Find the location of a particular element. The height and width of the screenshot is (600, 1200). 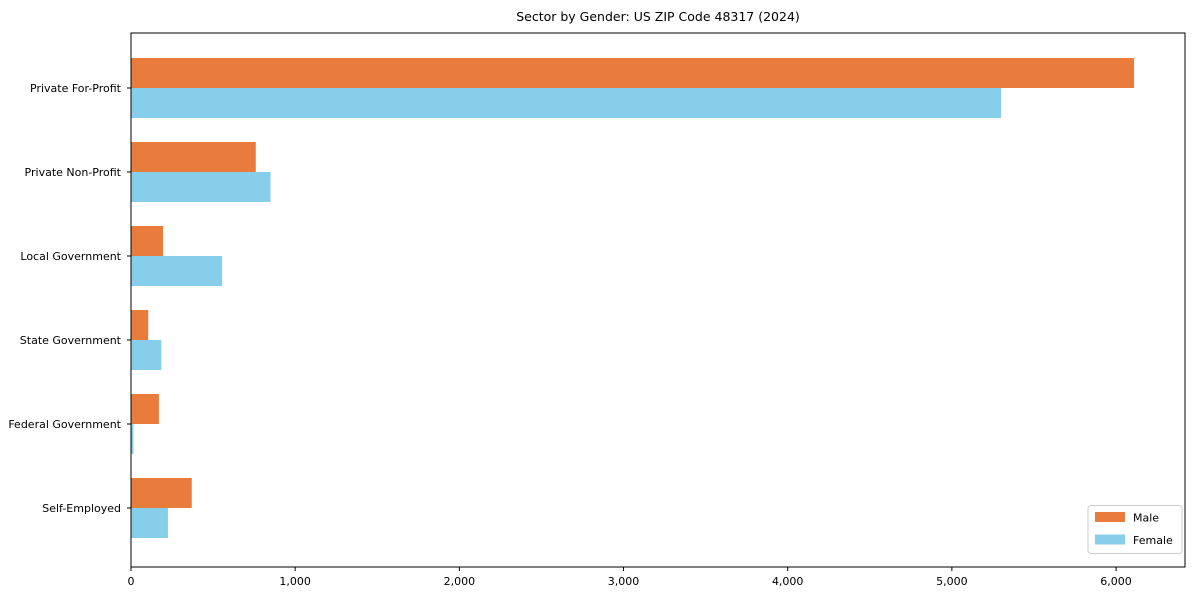

legend-swatch-female is located at coordinates (1110, 539).